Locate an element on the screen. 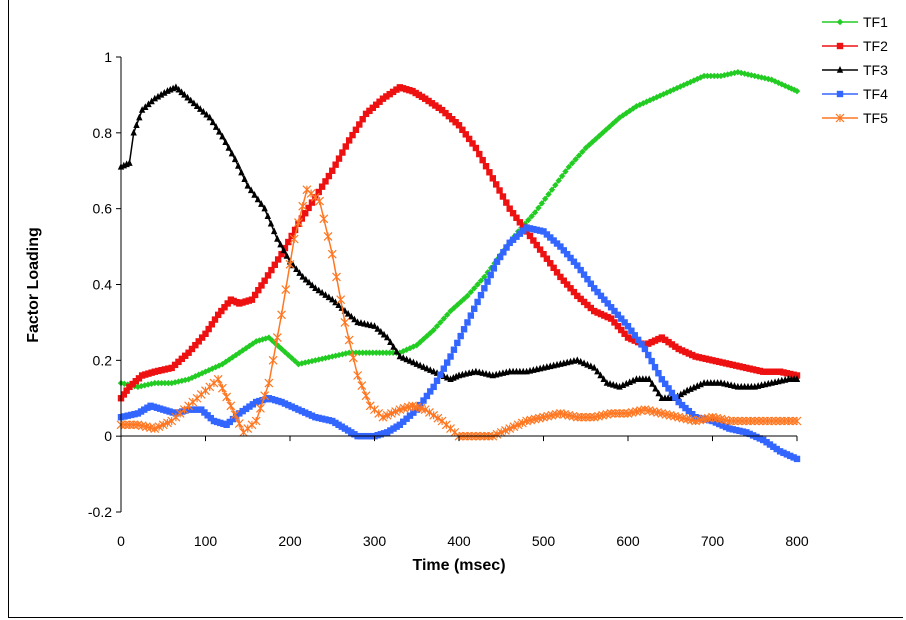  x-tick-label: 700 is located at coordinates (713, 541).